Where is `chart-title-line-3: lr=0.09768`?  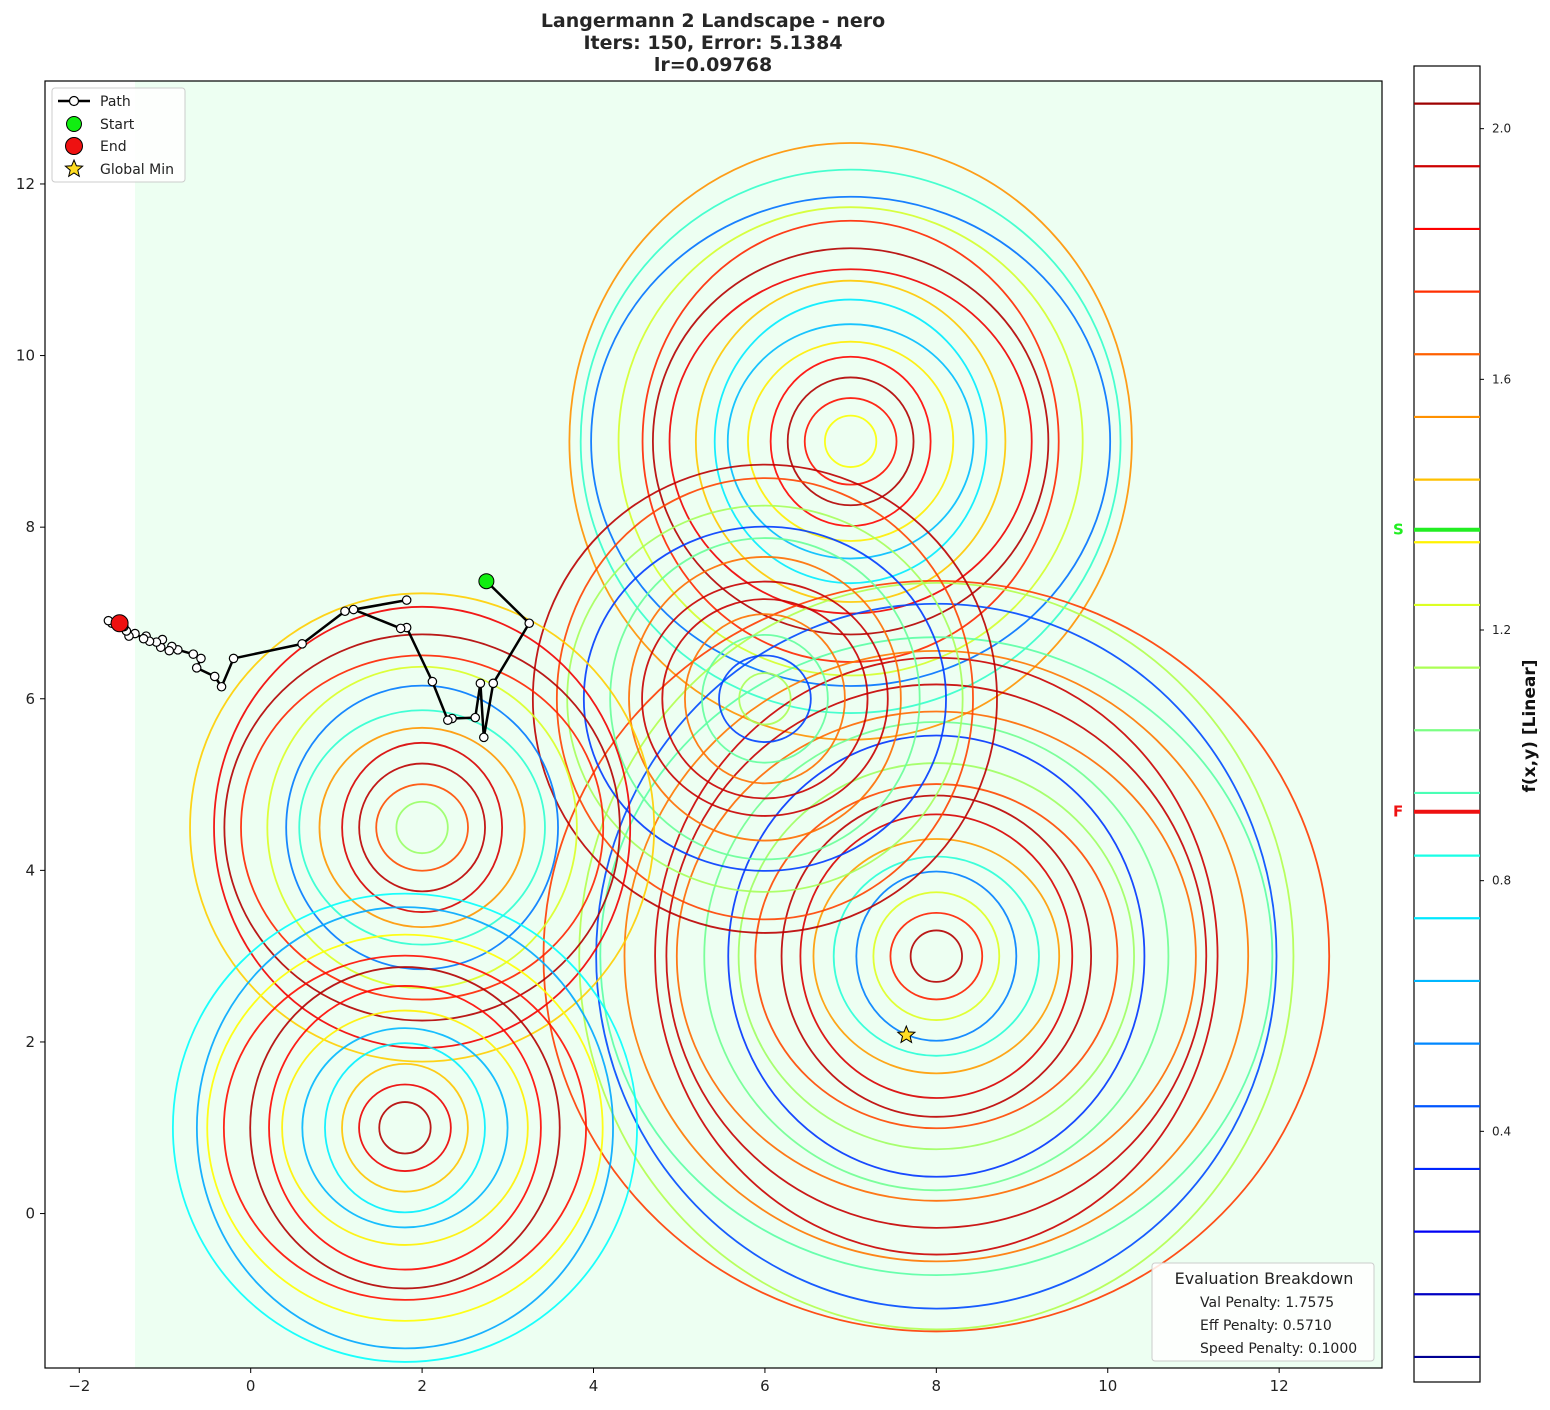 chart-title-line-3: lr=0.09768 is located at coordinates (713, 65).